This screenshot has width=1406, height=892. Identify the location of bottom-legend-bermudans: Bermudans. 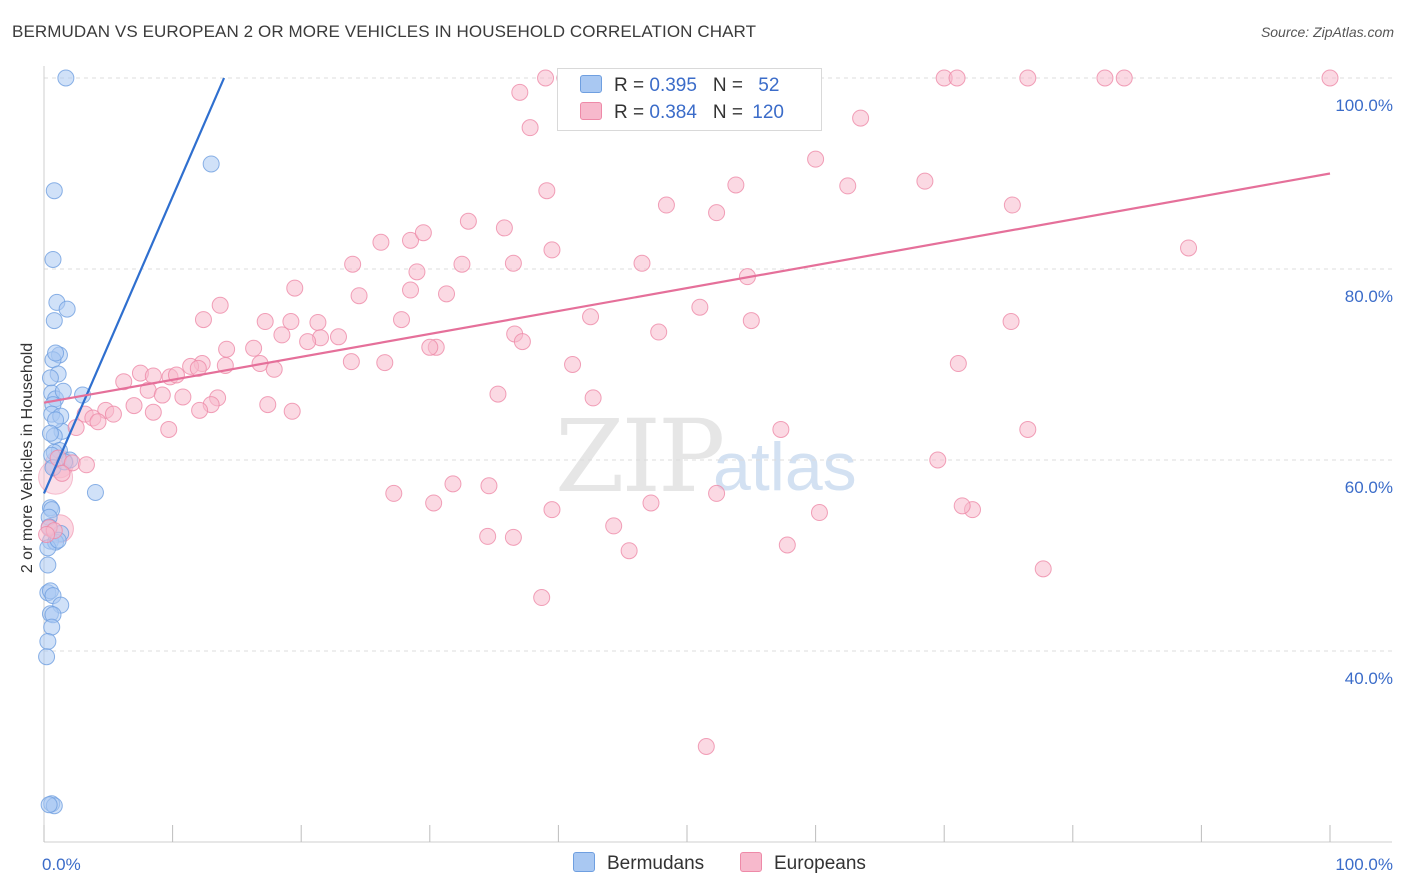
(638, 863).